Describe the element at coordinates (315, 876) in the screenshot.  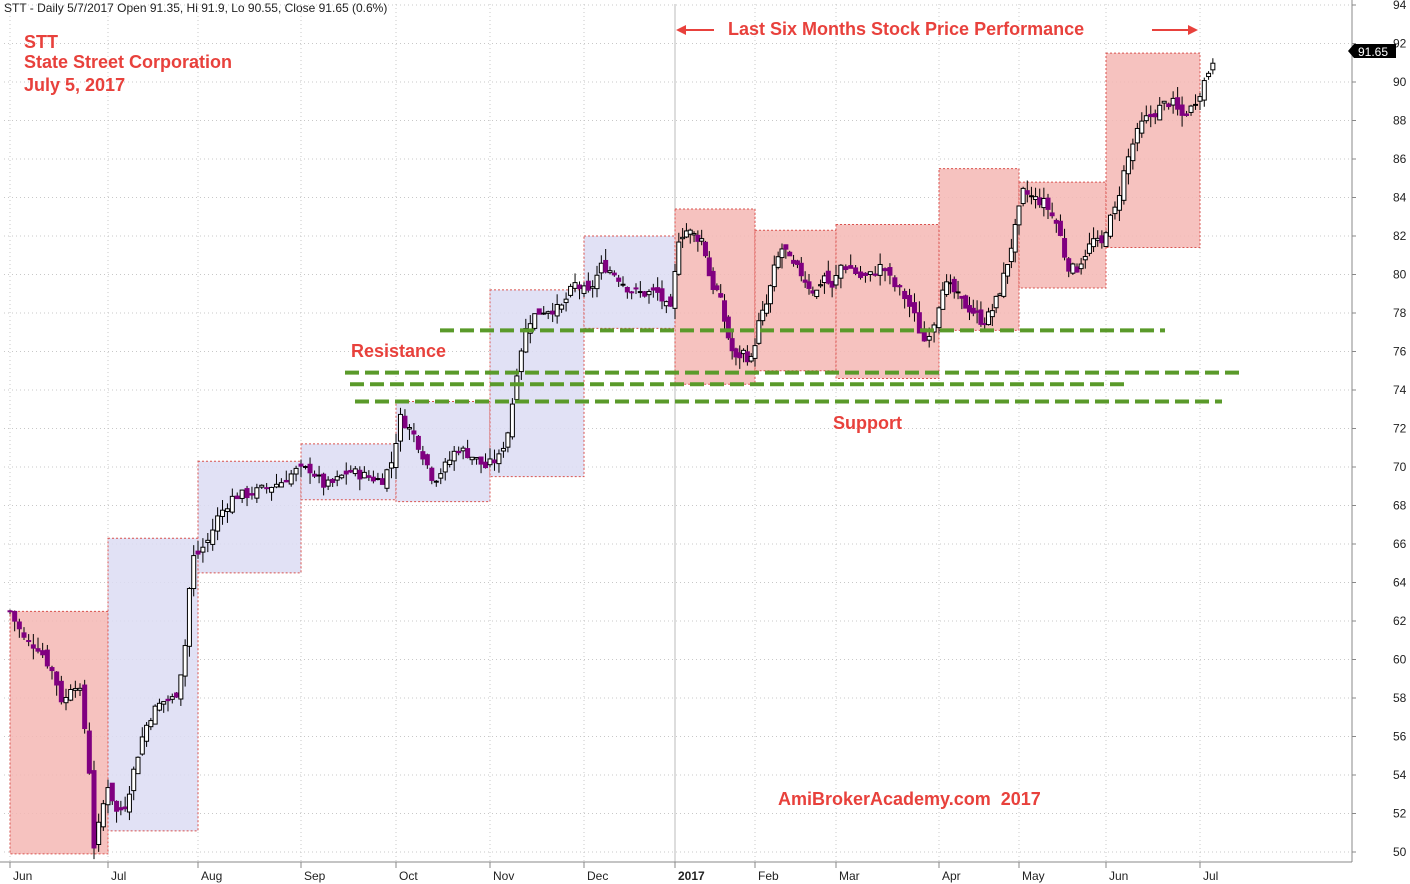
I see `x-tick-label: Sep` at that location.